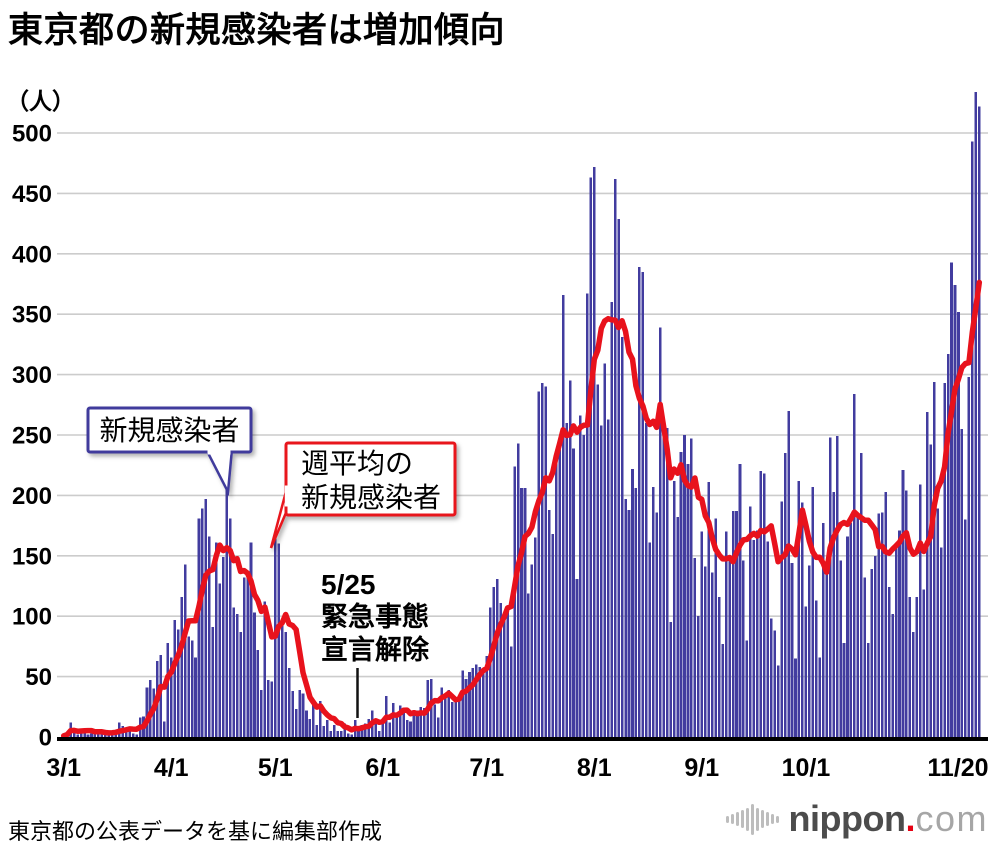  Describe the element at coordinates (63, 768) in the screenshot. I see `x-tick-label: 3/1` at that location.